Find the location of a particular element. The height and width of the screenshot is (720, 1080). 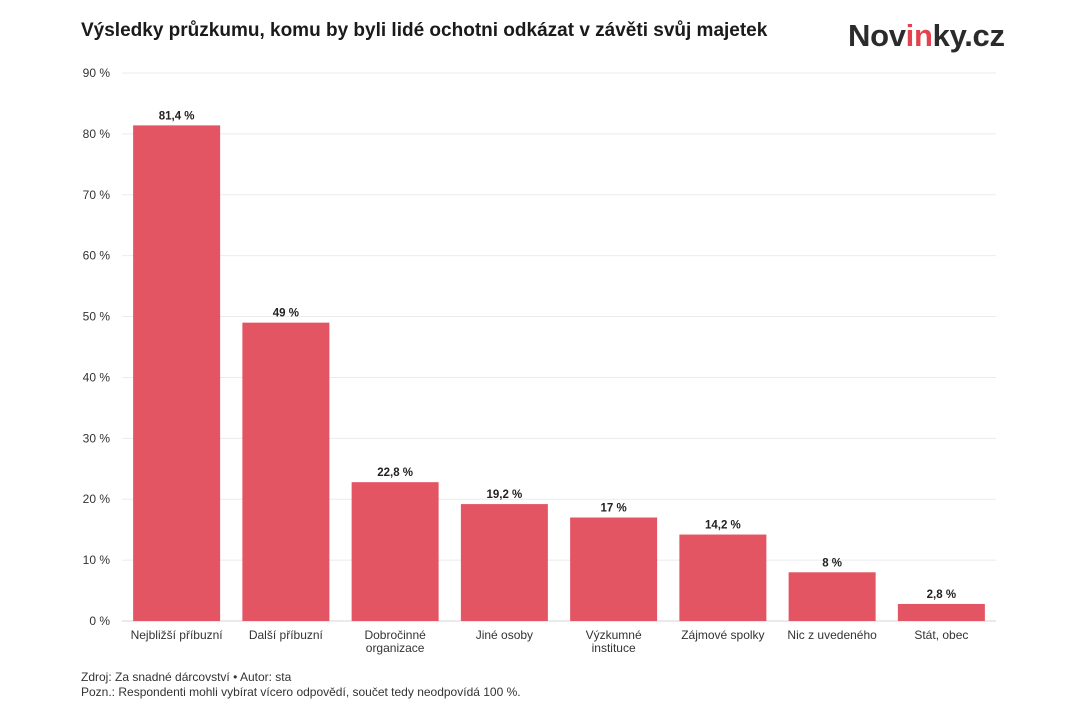

x-tick-label-line: Nic z uvedeného is located at coordinates (832, 635).